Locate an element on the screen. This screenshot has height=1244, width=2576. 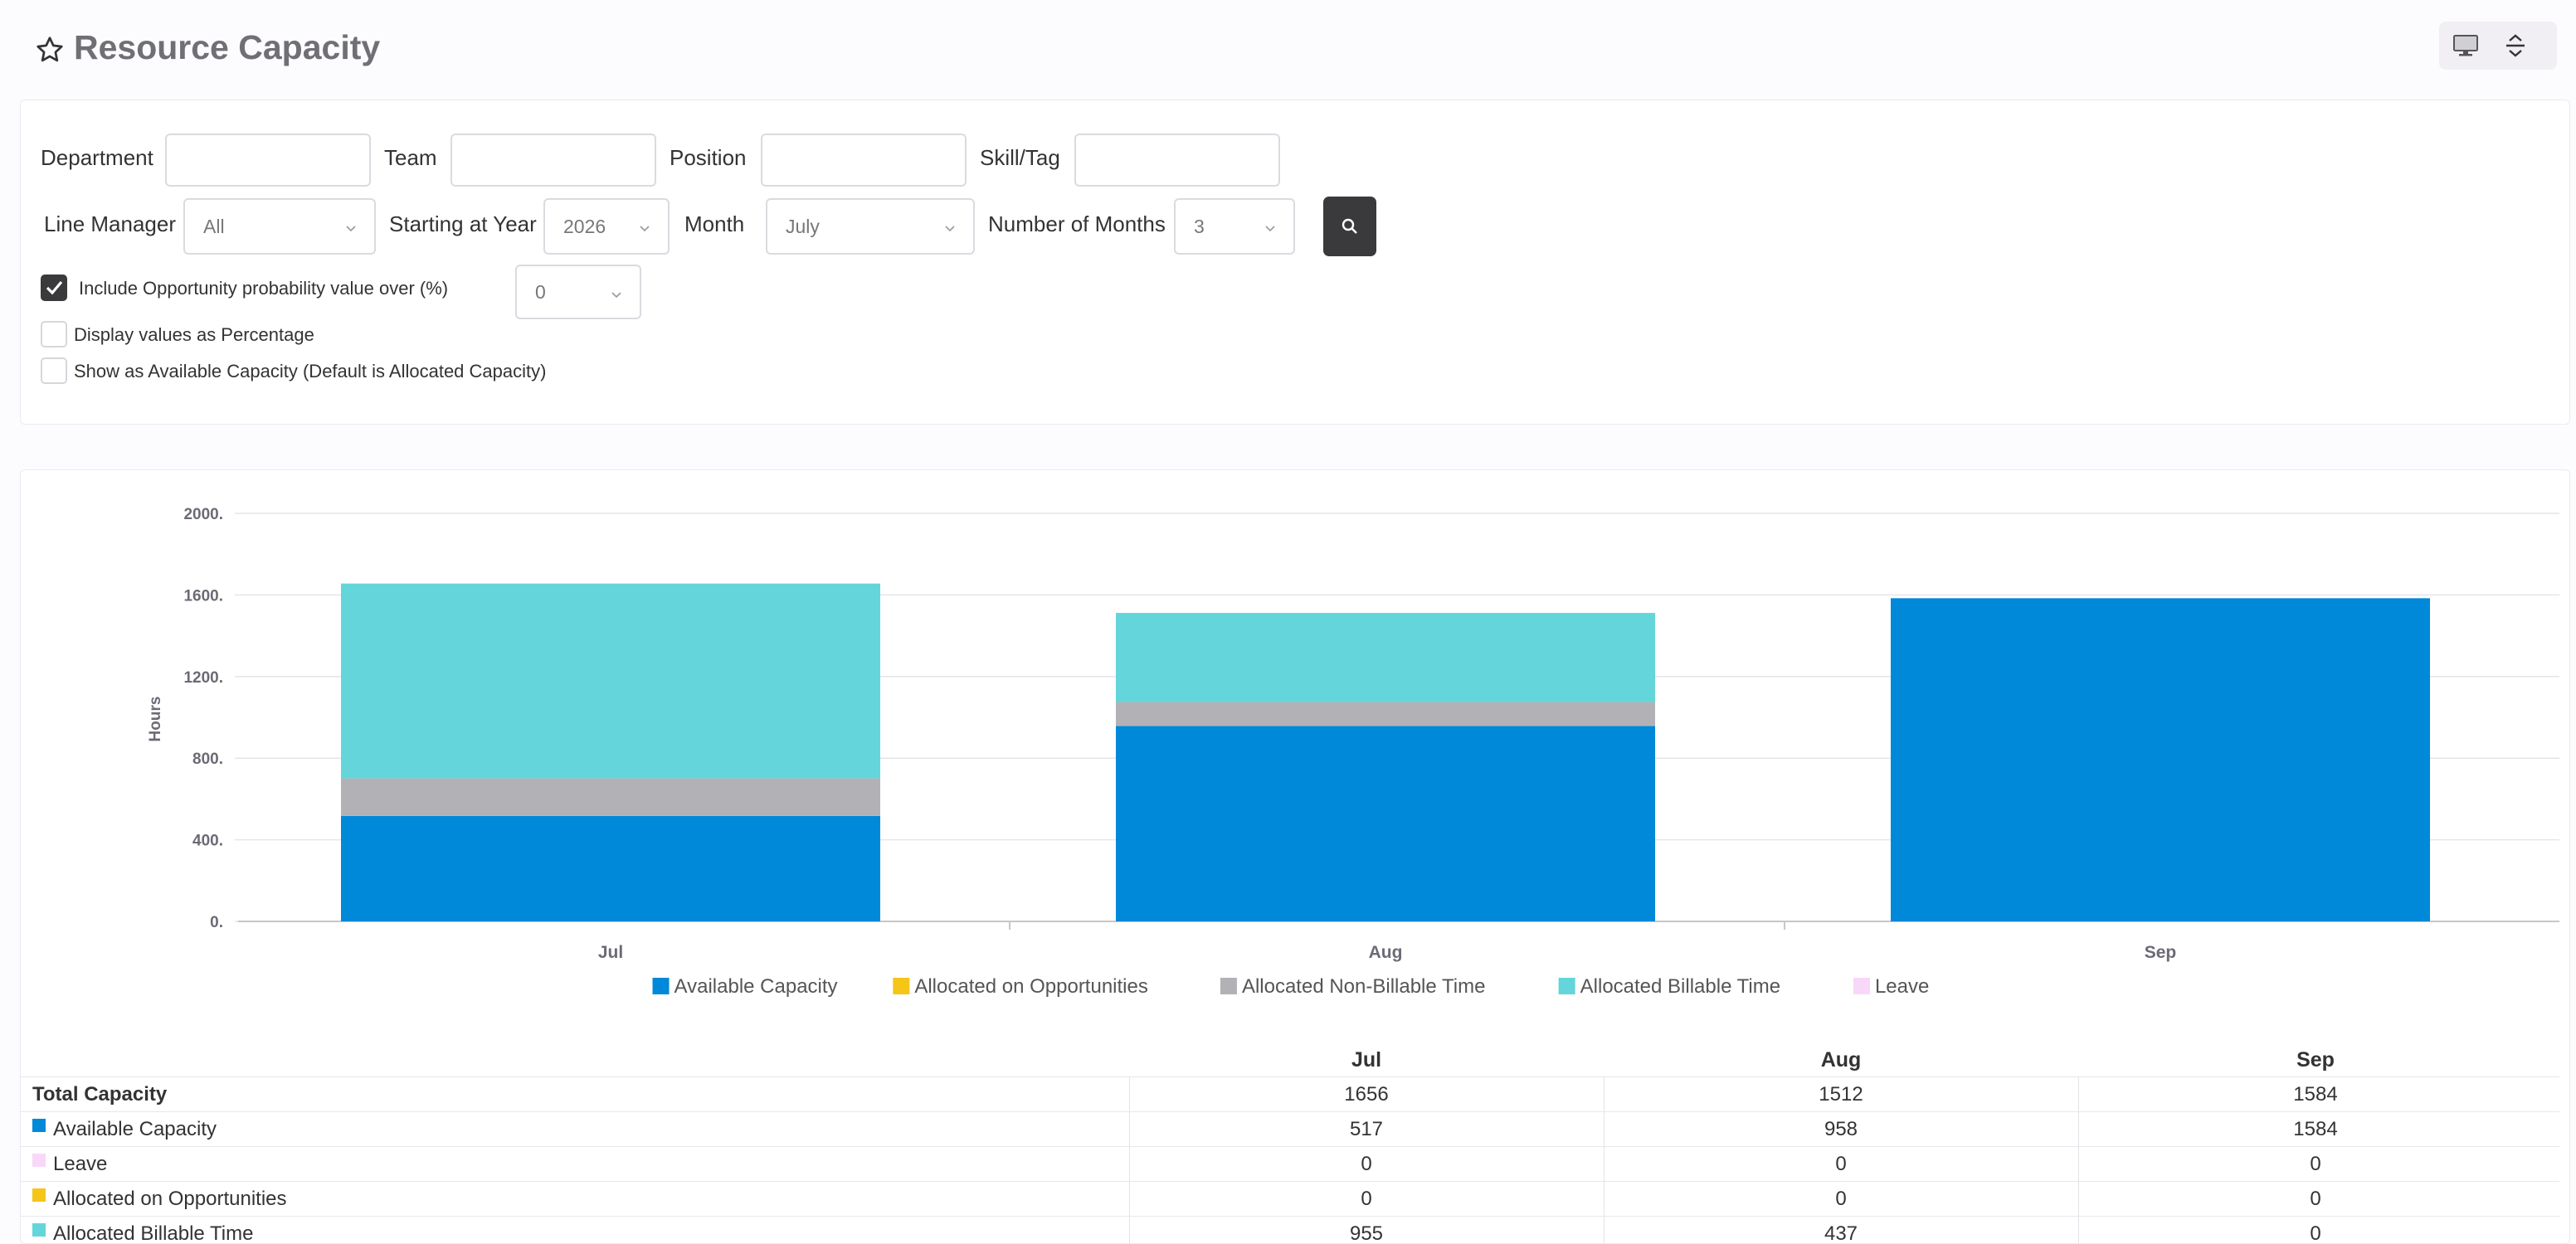
row-label: Available Capacity is located at coordinates (124, 1129).